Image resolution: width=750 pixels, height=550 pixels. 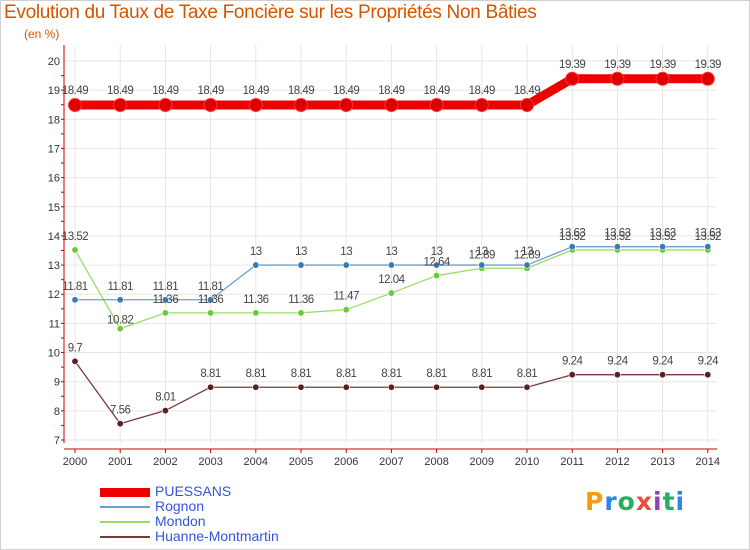 I want to click on y-tick-label: 20, so click(x=54, y=62).